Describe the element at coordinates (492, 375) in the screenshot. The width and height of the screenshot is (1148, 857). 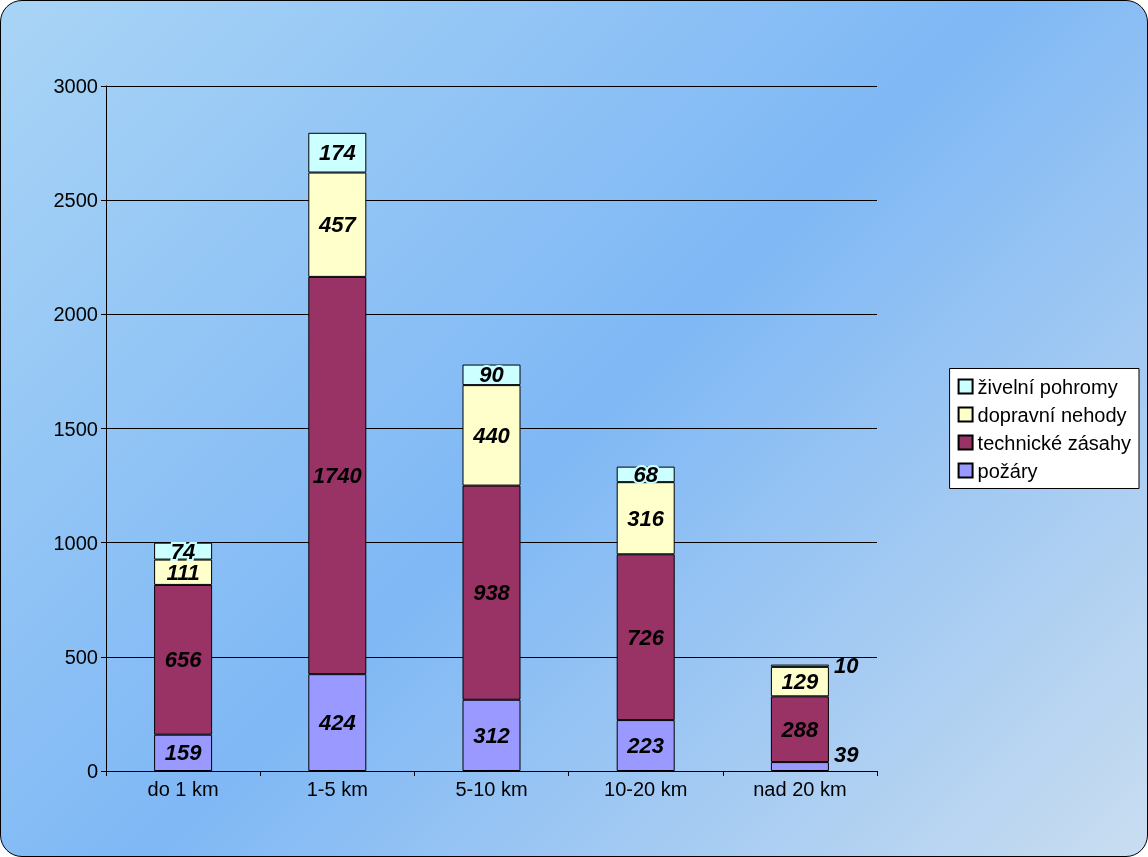
I see `data-label: 90` at that location.